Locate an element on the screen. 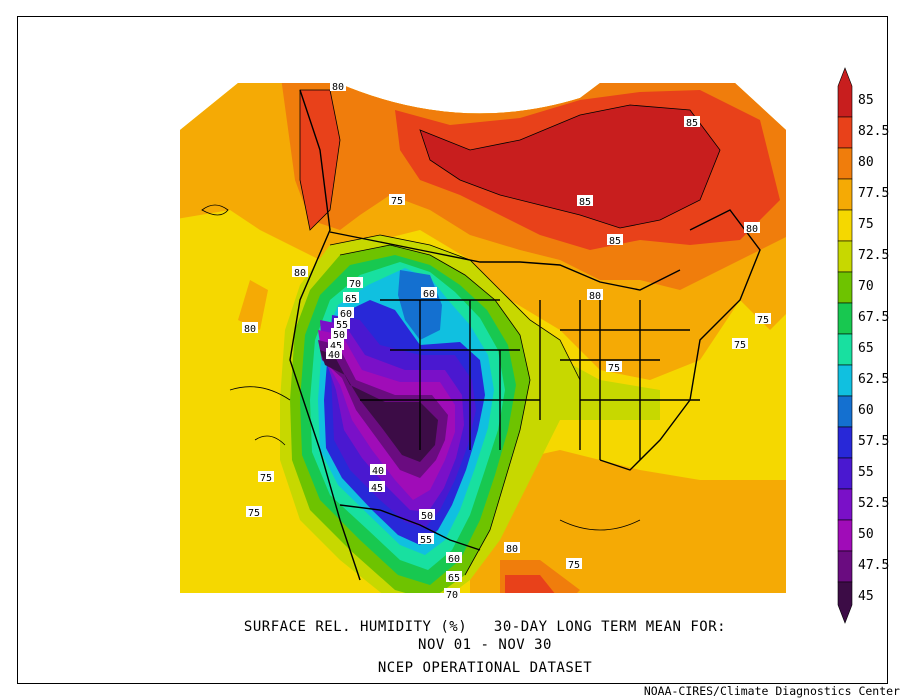  colorbar-label: 52.5 is located at coordinates (874, 503).